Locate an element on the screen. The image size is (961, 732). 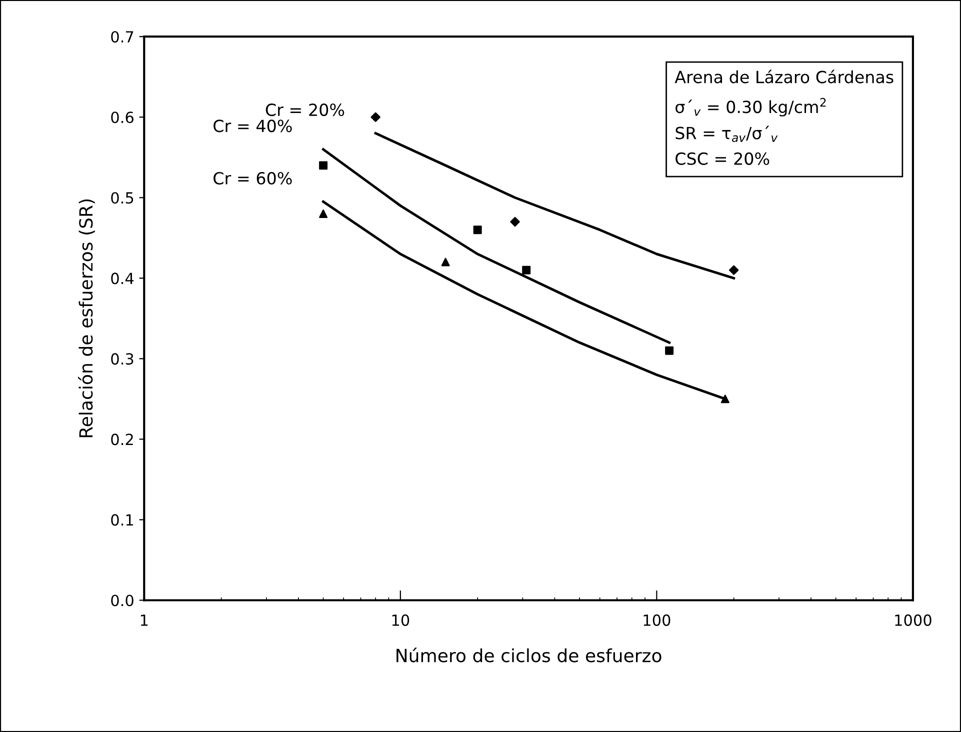
y-axis-title: Relación de esfuerzos (SR) is located at coordinates (86, 318).